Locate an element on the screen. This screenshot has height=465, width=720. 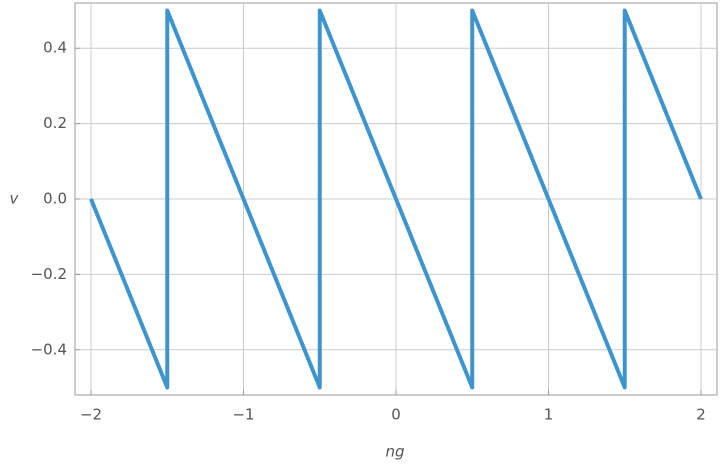
x-tick-label: −1 is located at coordinates (243, 415).